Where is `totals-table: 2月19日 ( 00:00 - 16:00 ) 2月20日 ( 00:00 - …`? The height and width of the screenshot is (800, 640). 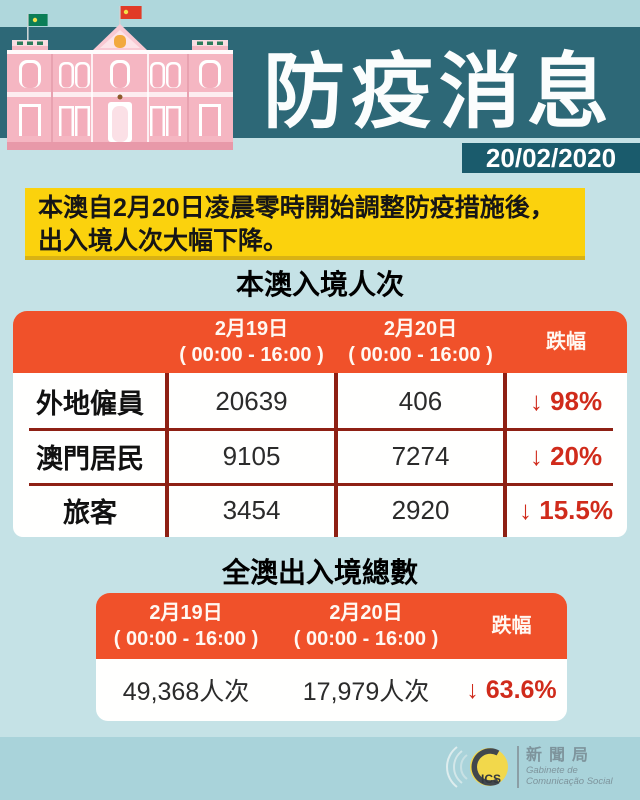
totals-table: 2月19日 ( 00:00 - 16:00 ) 2月20日 ( 00:00 - … is located at coordinates (331, 657).